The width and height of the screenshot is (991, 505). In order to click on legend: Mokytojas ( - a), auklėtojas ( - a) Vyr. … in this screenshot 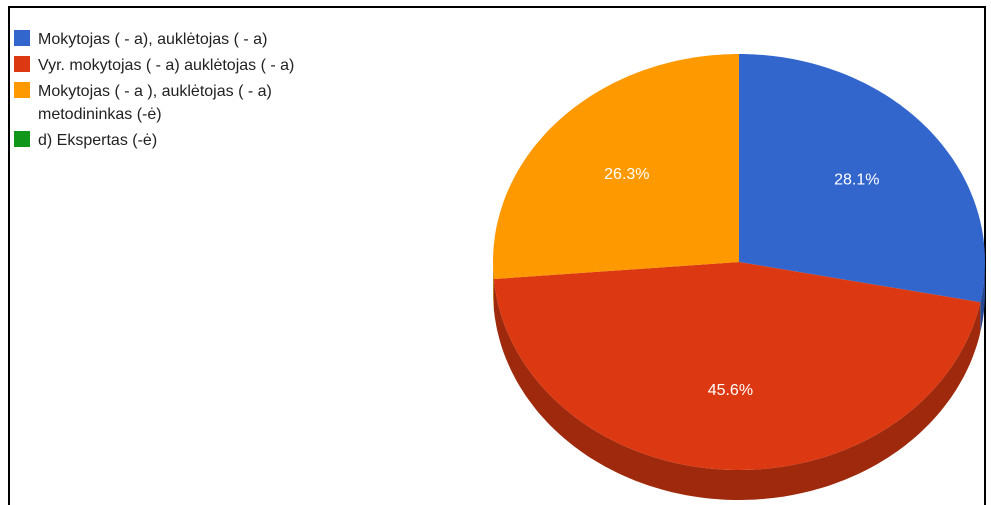, I will do `click(189, 91)`.